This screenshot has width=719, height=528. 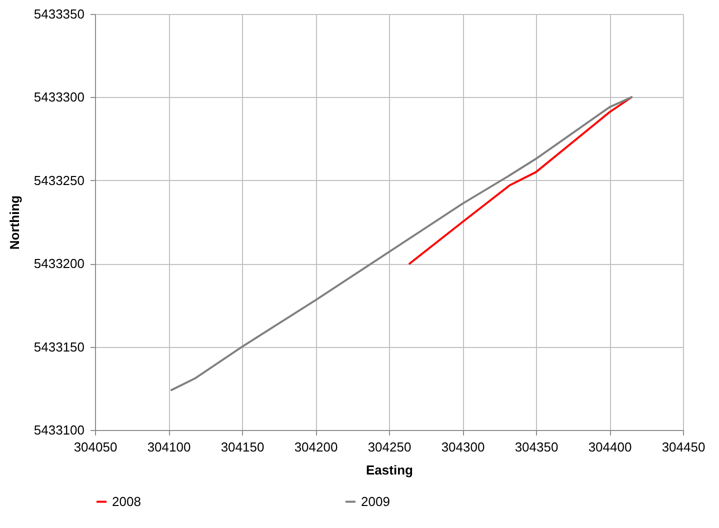 I want to click on y-tick-label: 5433350, so click(x=59, y=14).